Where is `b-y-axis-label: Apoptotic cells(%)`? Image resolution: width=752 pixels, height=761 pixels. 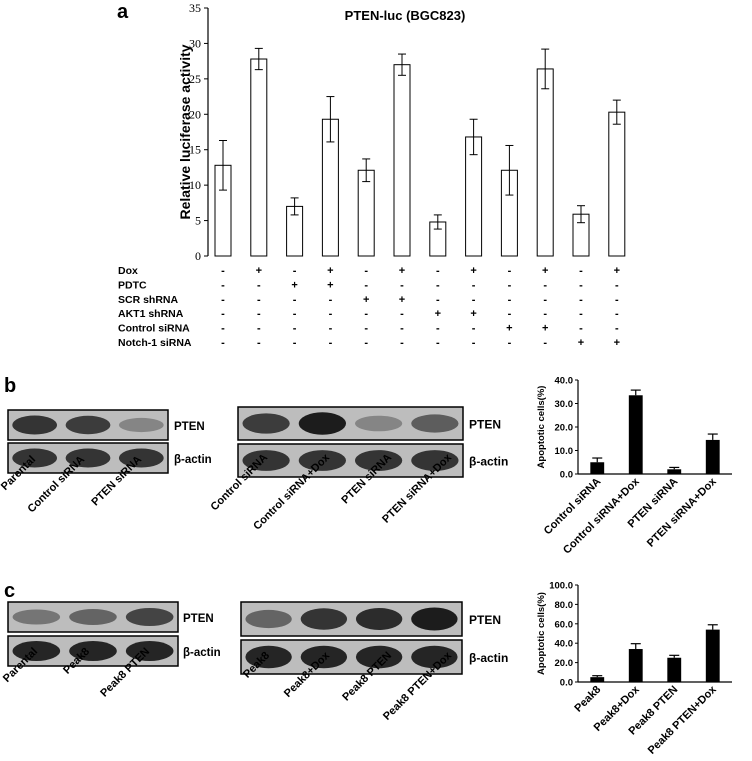
b-y-axis-label: Apoptotic cells(%) is located at coordinates (541, 427).